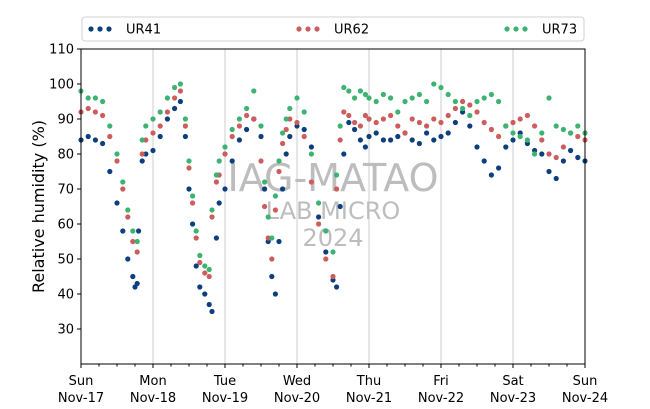  What do you see at coordinates (65, 330) in the screenshot?
I see `y-tick-label: 30` at bounding box center [65, 330].